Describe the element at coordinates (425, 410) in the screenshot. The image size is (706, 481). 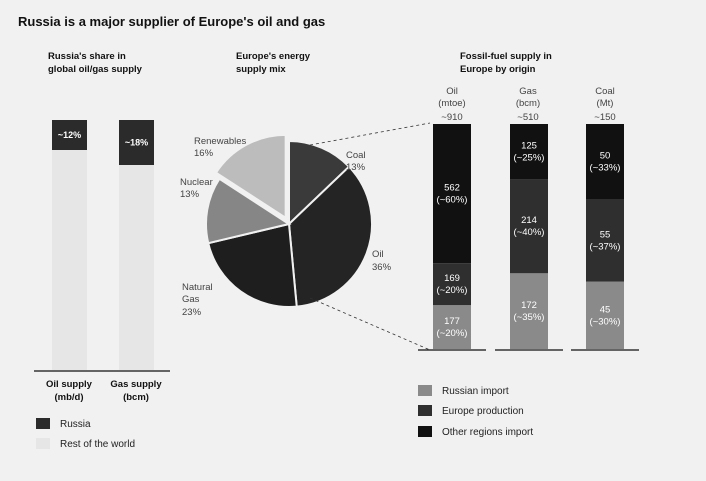
I see `legend-swatch-europe-production` at that location.